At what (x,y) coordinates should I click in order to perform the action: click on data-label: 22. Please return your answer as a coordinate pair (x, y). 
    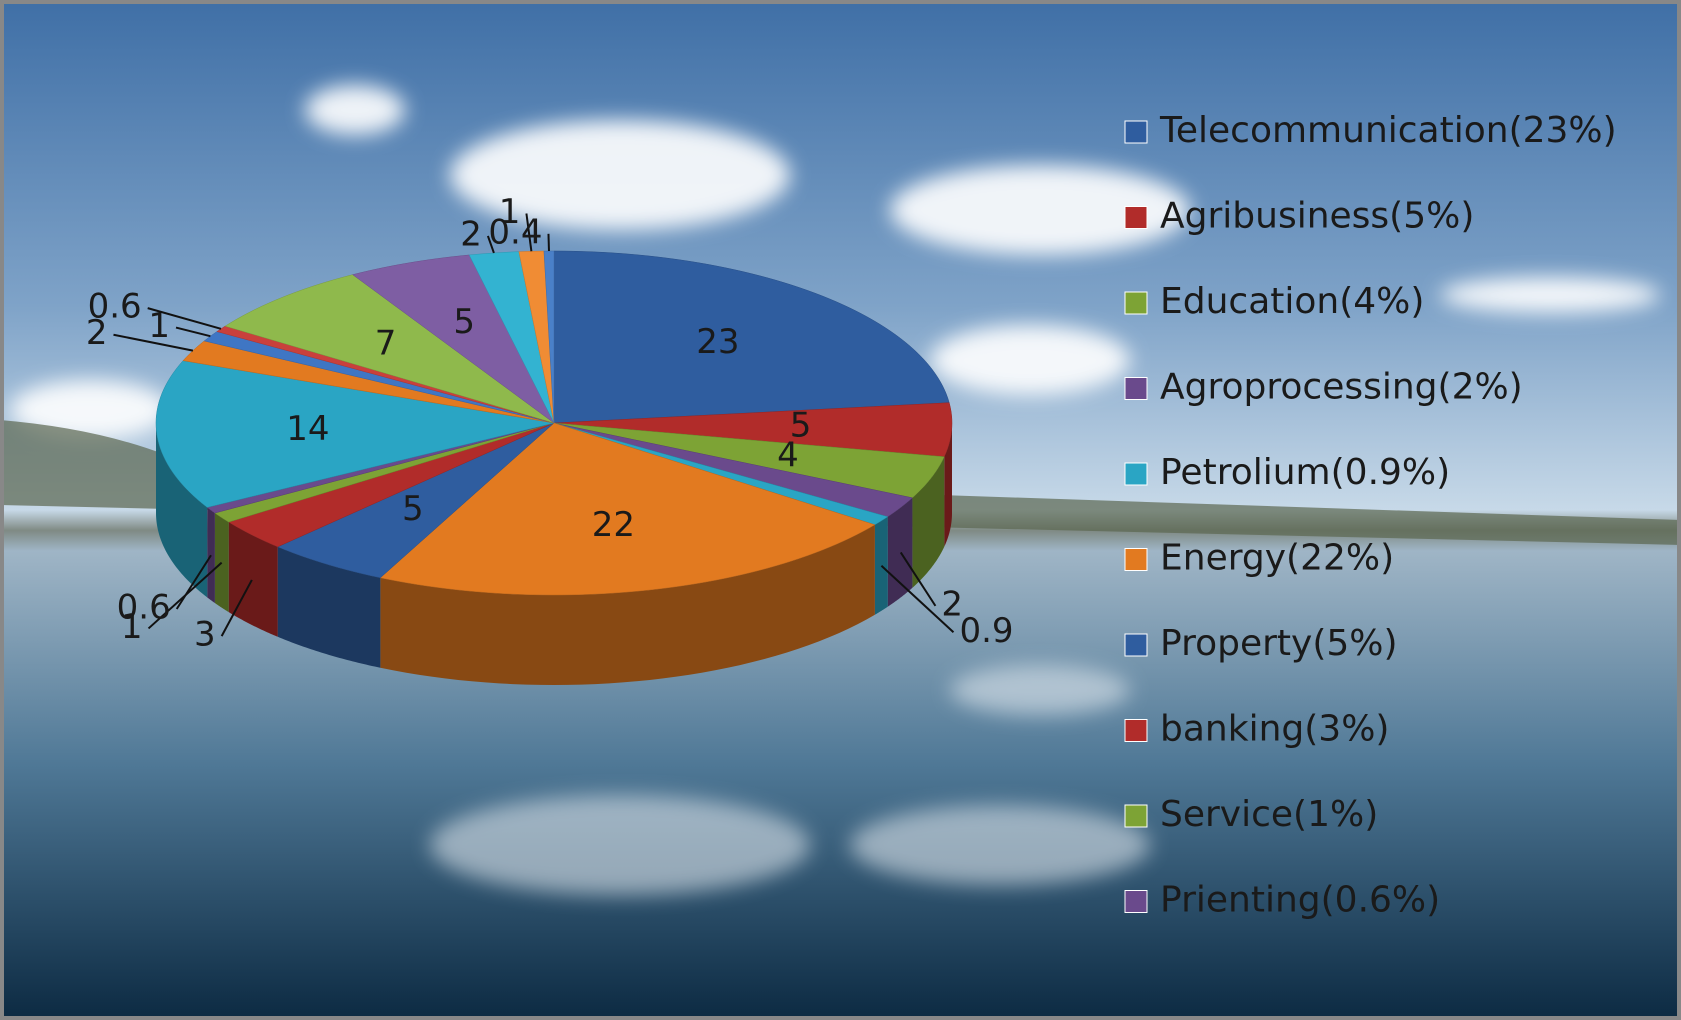
    Looking at the image, I should click on (613, 525).